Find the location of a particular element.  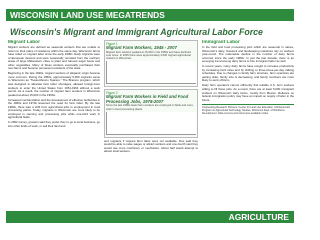

figure-label: Figure 1 is located at coordinates (112, 44).